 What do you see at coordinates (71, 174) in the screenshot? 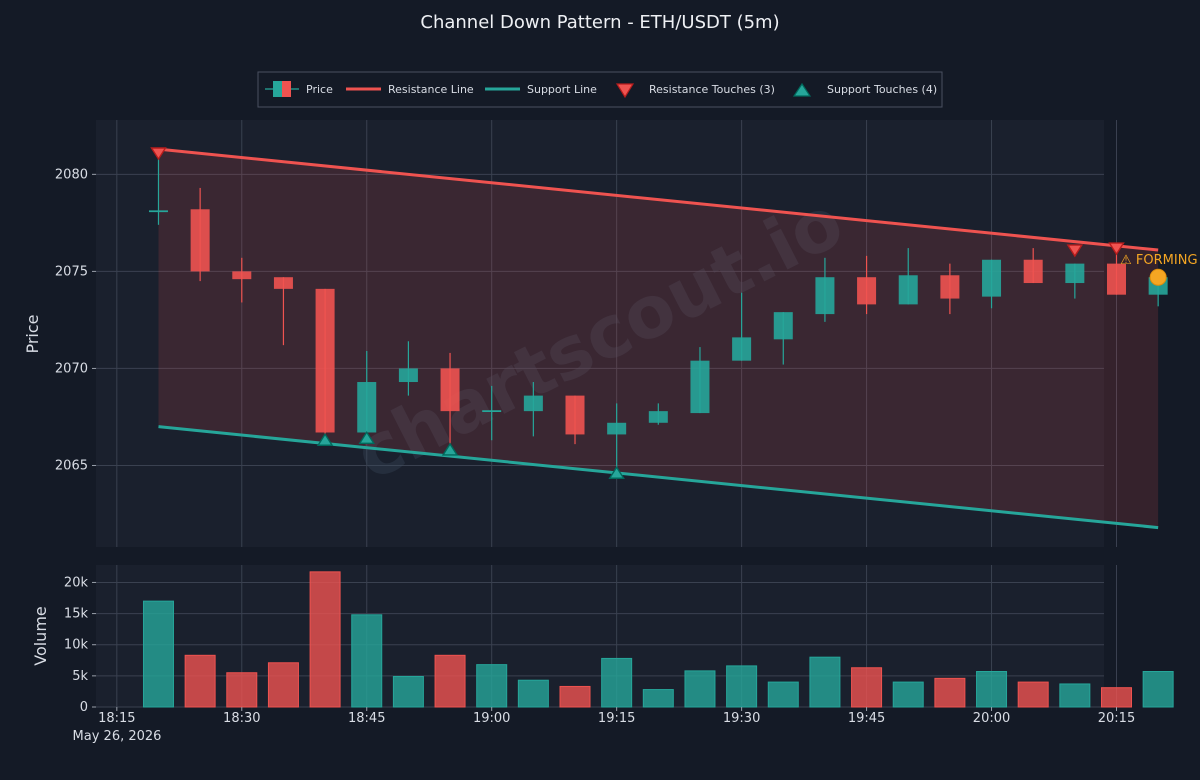
I see `y-tick-label: 2080` at bounding box center [71, 174].